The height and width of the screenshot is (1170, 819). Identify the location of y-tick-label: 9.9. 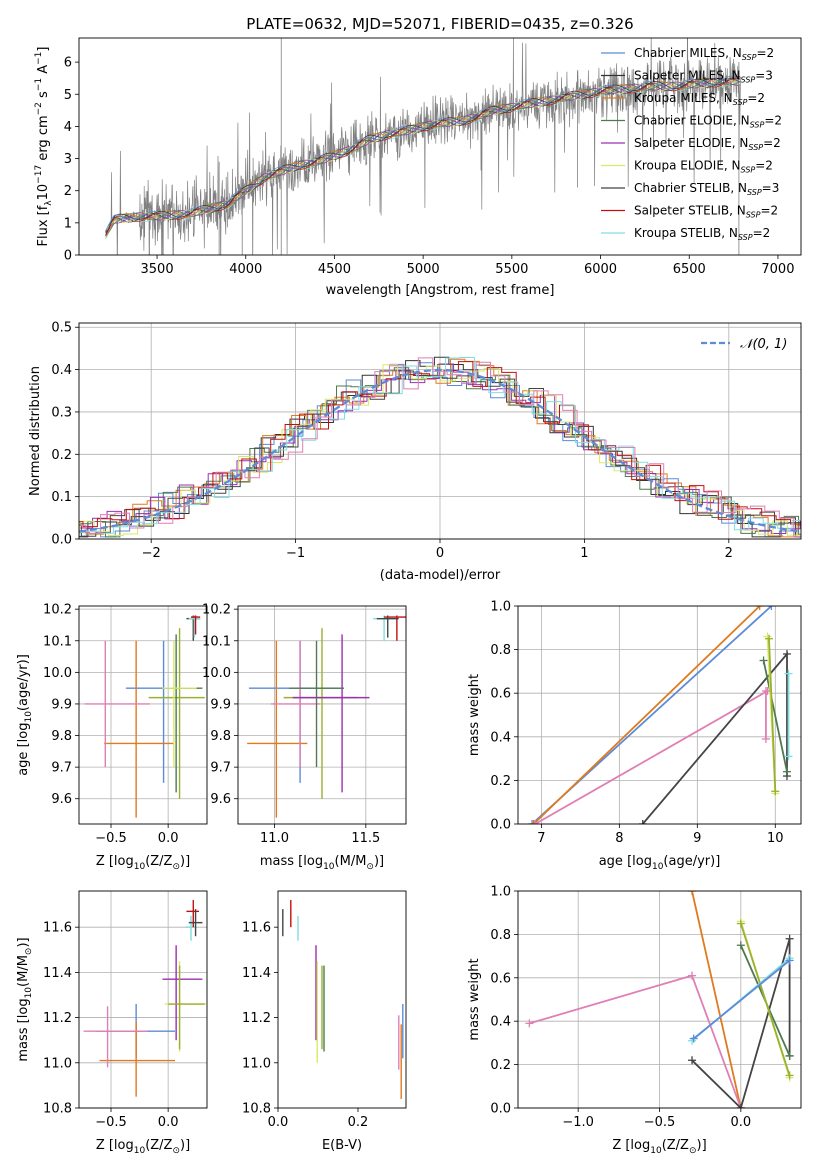
(220, 704).